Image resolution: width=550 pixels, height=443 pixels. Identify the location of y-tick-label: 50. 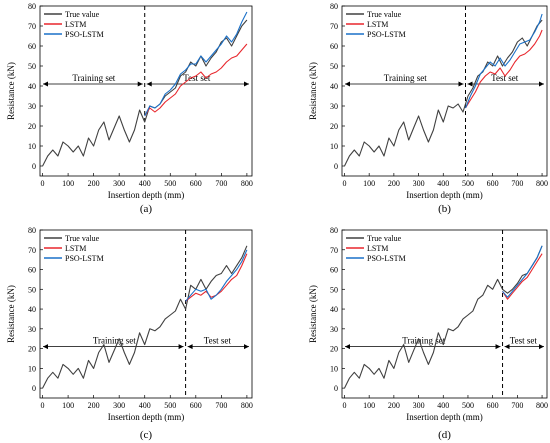
(32, 289).